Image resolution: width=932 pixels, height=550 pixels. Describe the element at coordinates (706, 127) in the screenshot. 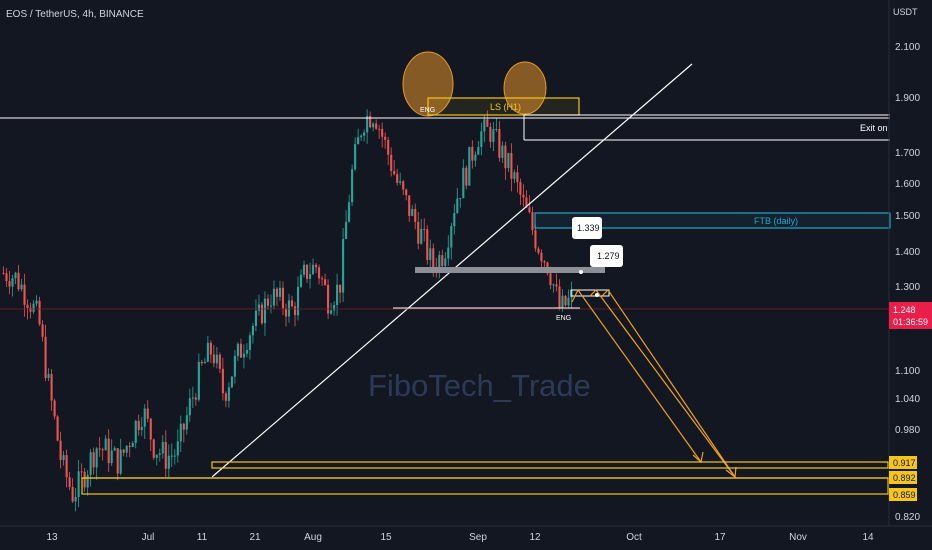

I see `exit-bracket` at that location.